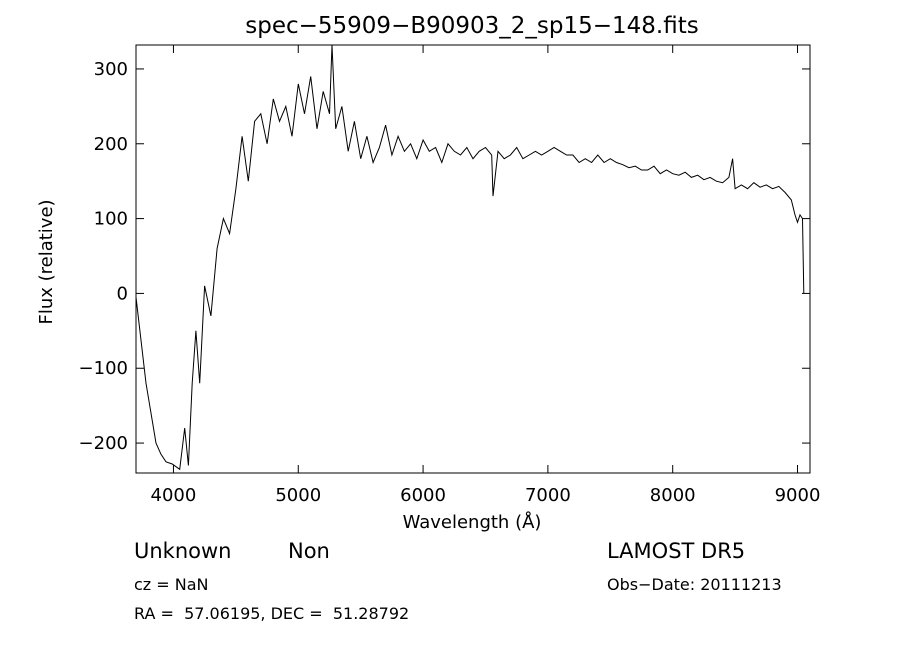  Describe the element at coordinates (174, 495) in the screenshot. I see `x-tick-label: 4000` at that location.